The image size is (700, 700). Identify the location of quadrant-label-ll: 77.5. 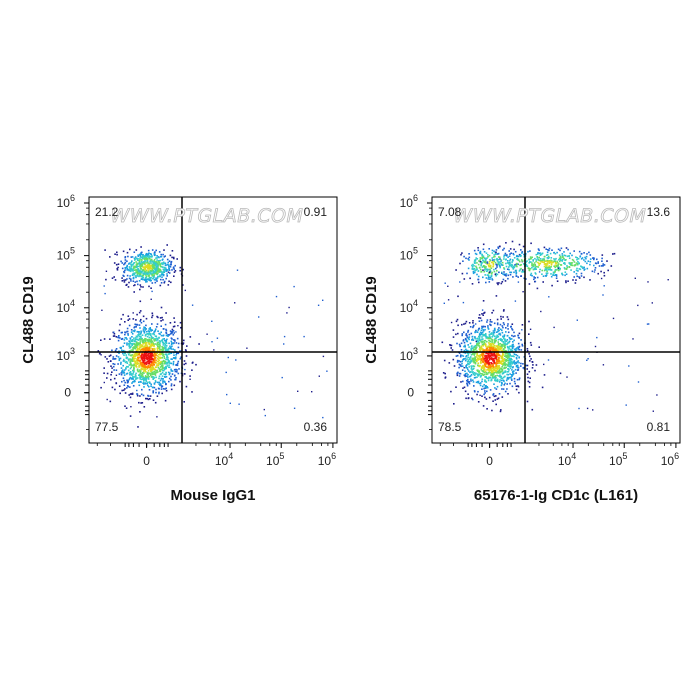
(107, 427).